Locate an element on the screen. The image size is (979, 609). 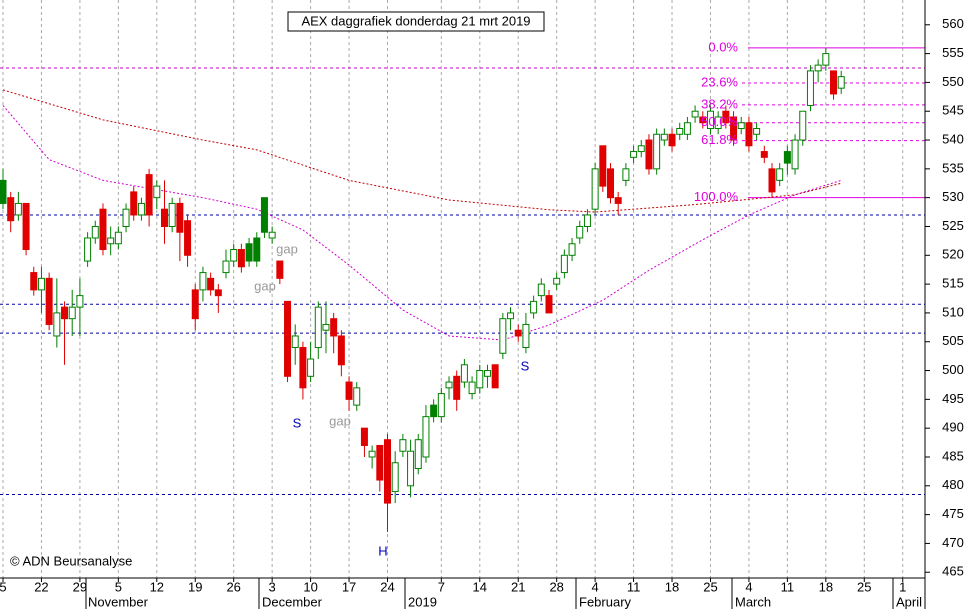
y-tick-label: 560 is located at coordinates (953, 23).